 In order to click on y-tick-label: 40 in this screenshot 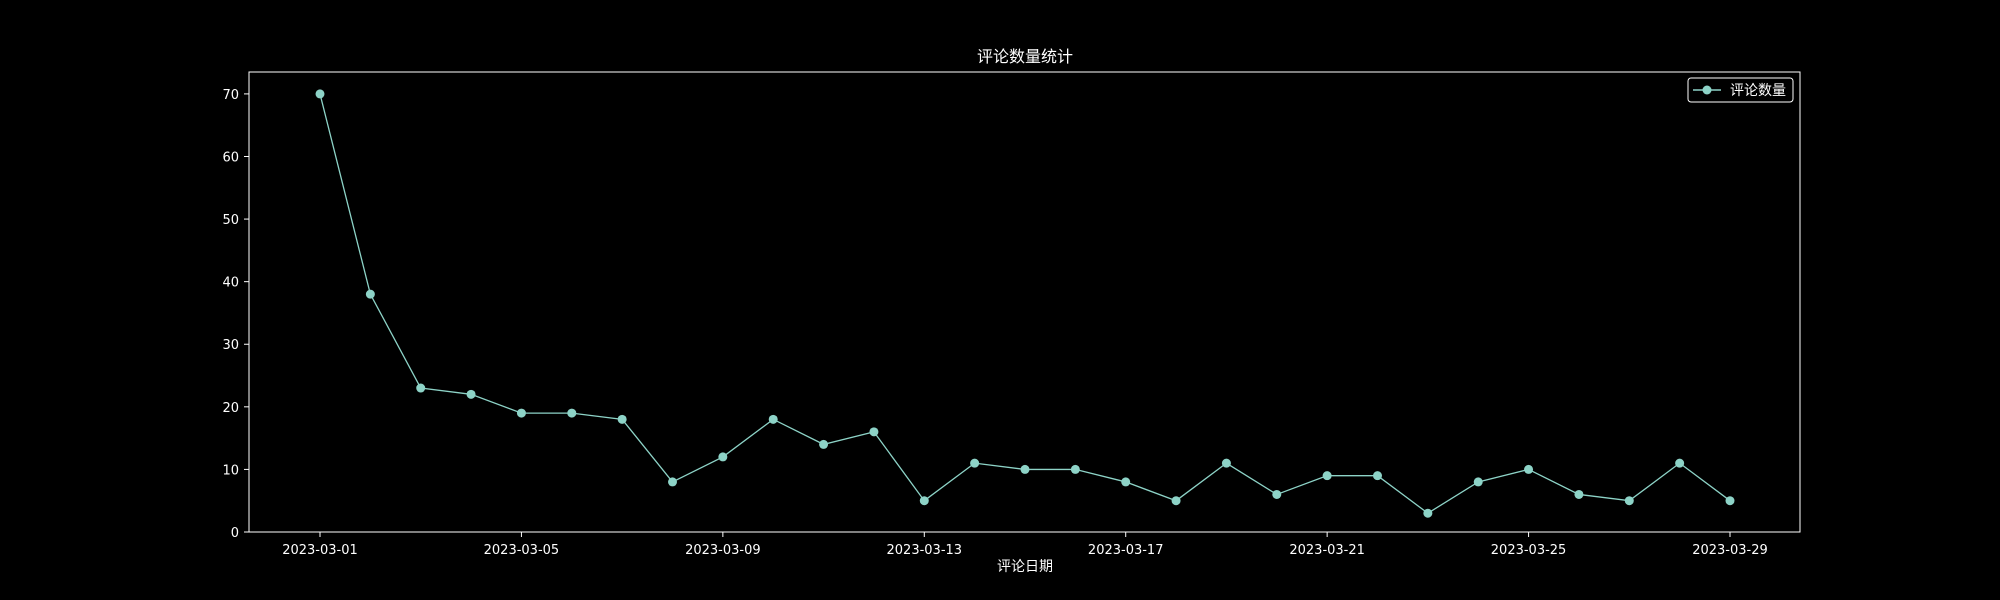, I will do `click(230, 283)`.